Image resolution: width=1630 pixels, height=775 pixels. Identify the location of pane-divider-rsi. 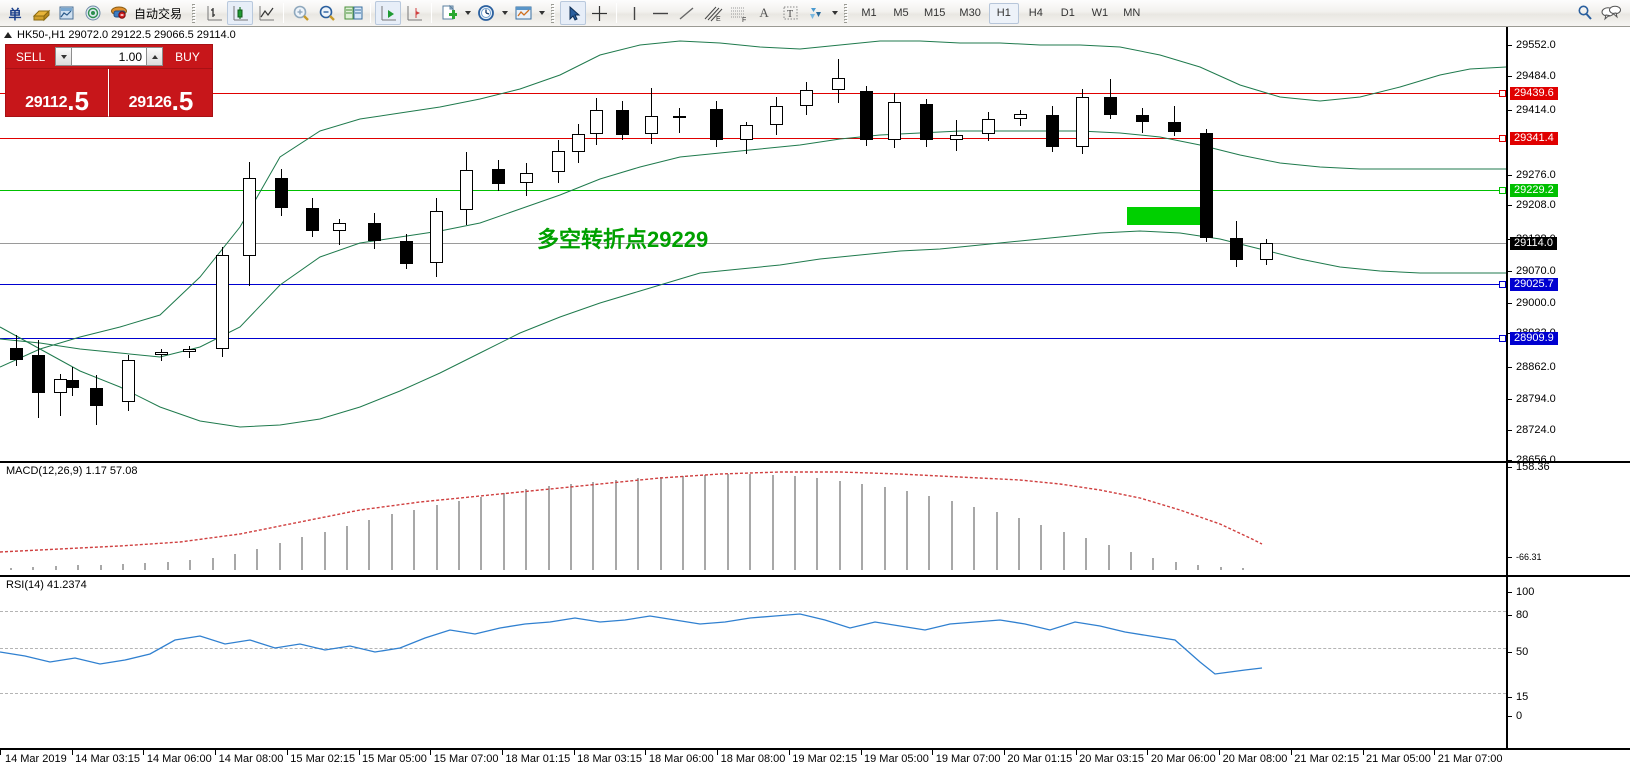
(815, 576).